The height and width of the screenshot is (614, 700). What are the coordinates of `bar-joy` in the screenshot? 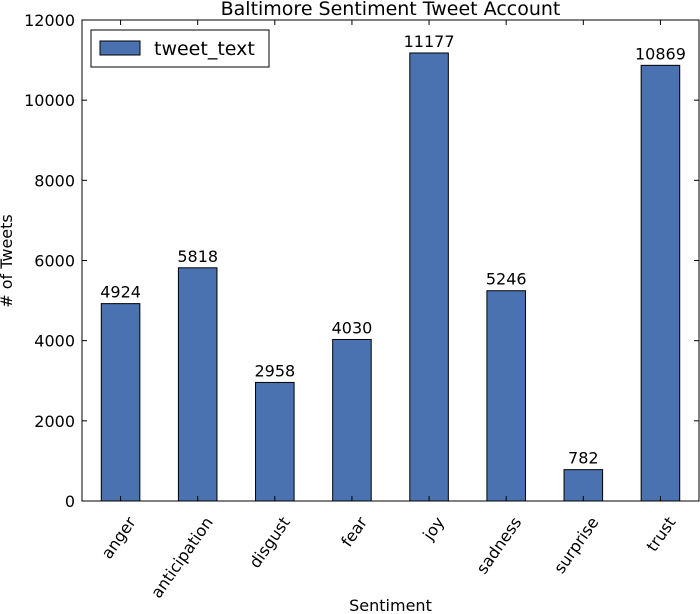 It's located at (429, 277).